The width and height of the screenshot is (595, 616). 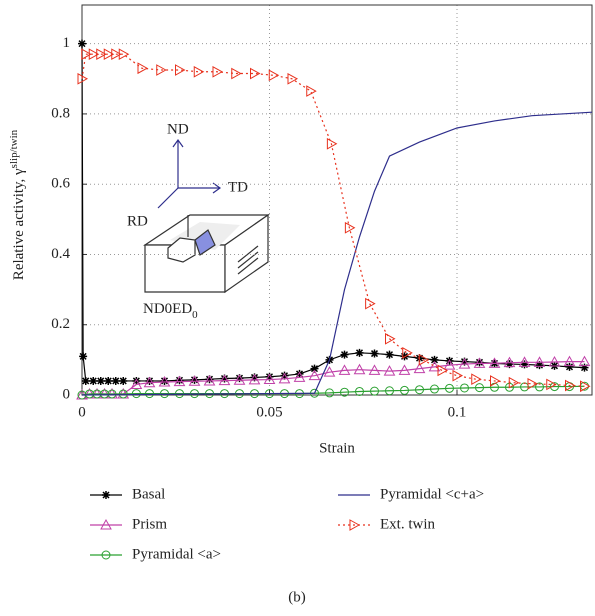 What do you see at coordinates (137, 221) in the screenshot?
I see `annotation: RD` at bounding box center [137, 221].